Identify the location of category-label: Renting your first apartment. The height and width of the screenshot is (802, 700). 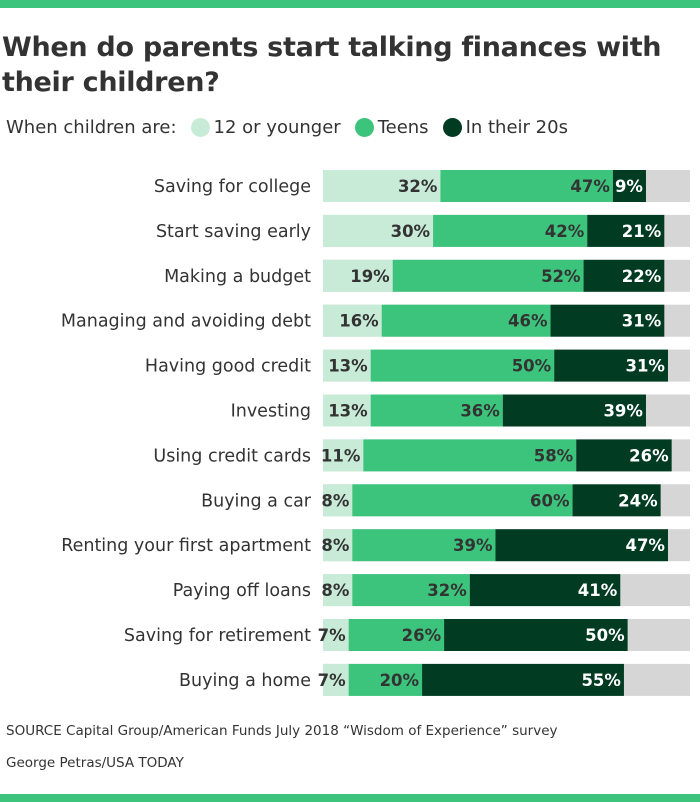
(186, 546).